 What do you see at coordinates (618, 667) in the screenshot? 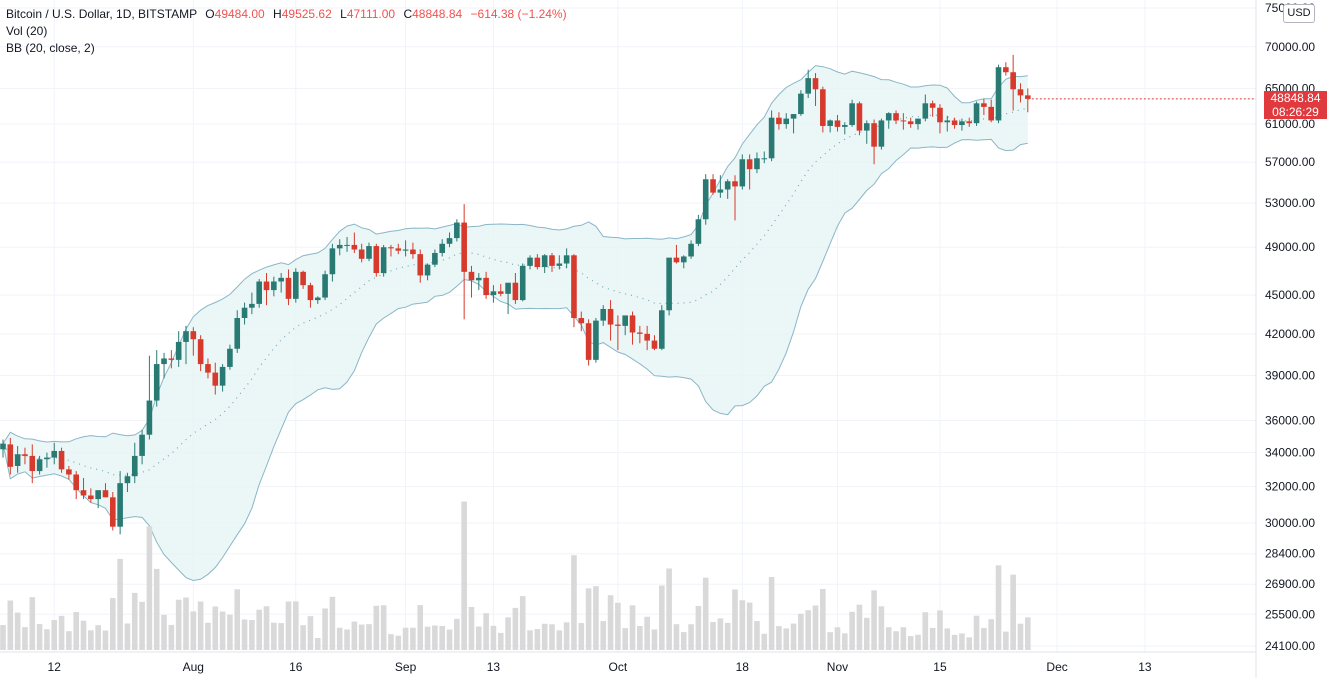
I see `x-tick-label: Oct` at bounding box center [618, 667].